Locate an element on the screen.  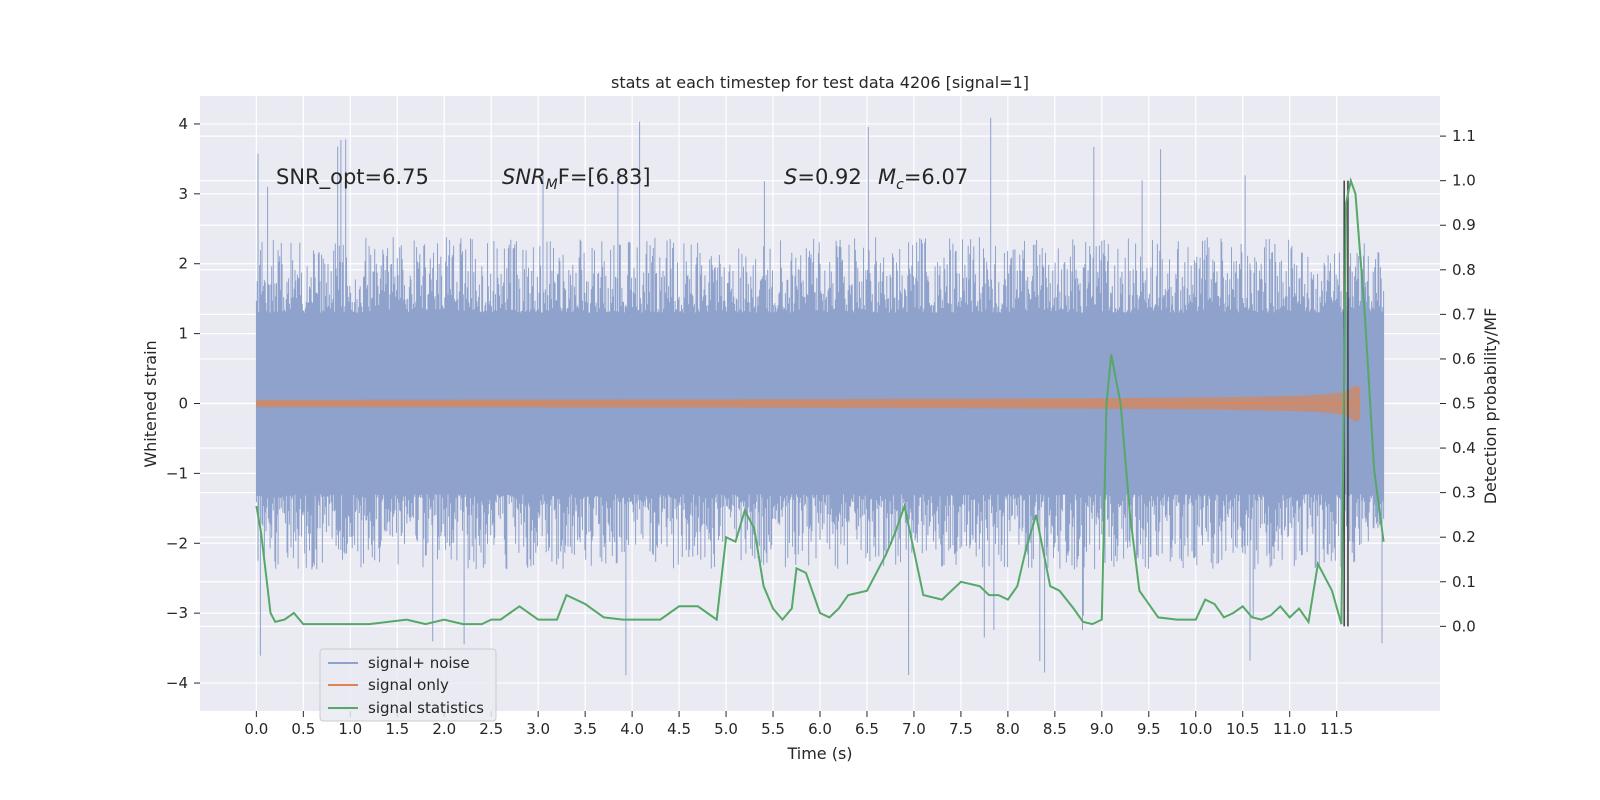
y2-tick-label: 0.4 is located at coordinates (1464, 448).